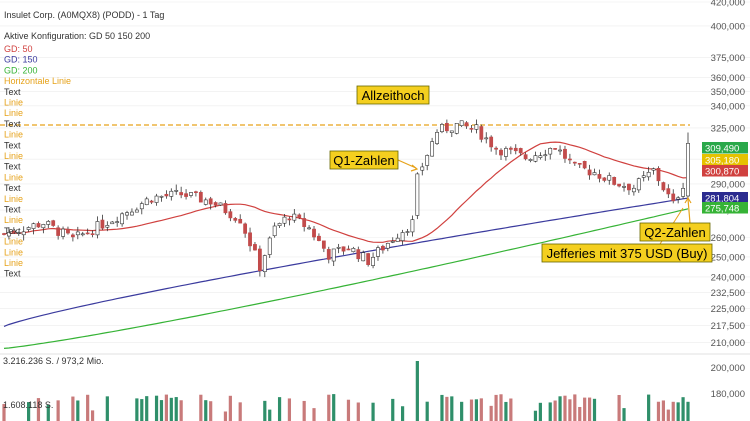  What do you see at coordinates (728, 58) in the screenshot?
I see `y-tick-label: 375,000` at bounding box center [728, 58].